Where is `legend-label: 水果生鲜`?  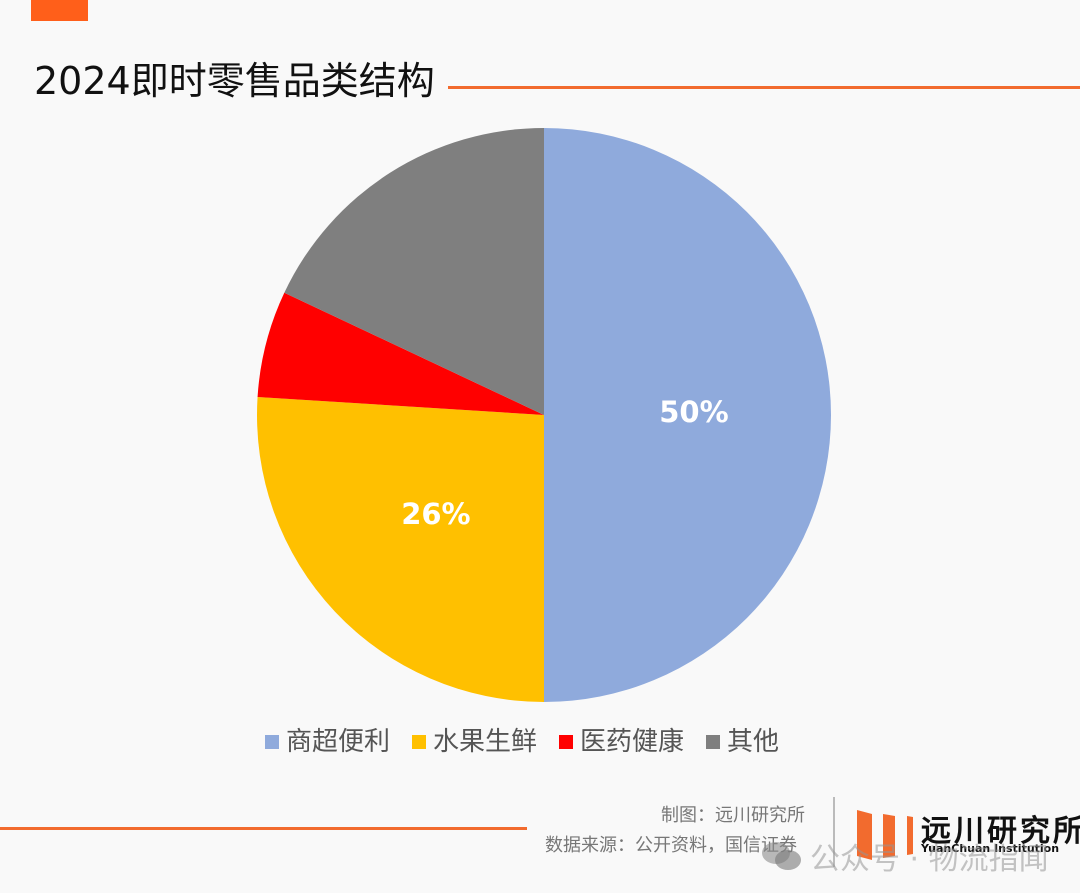
legend-label: 水果生鲜 is located at coordinates (485, 742).